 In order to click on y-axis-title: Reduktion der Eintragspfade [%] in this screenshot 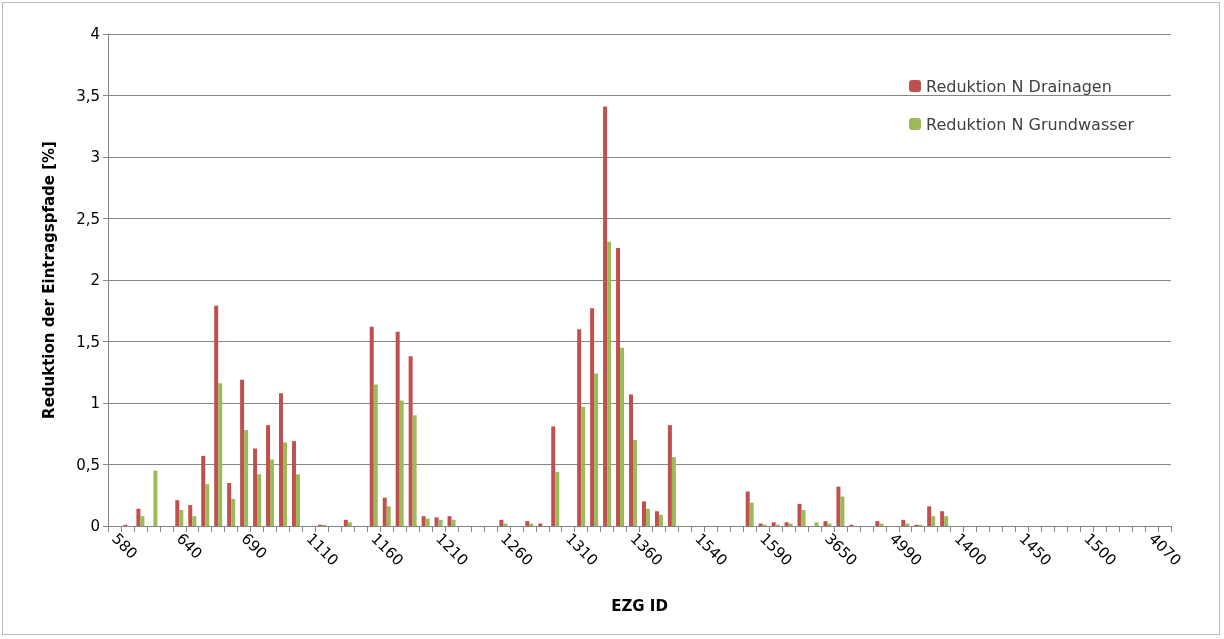, I will do `click(48, 280)`.